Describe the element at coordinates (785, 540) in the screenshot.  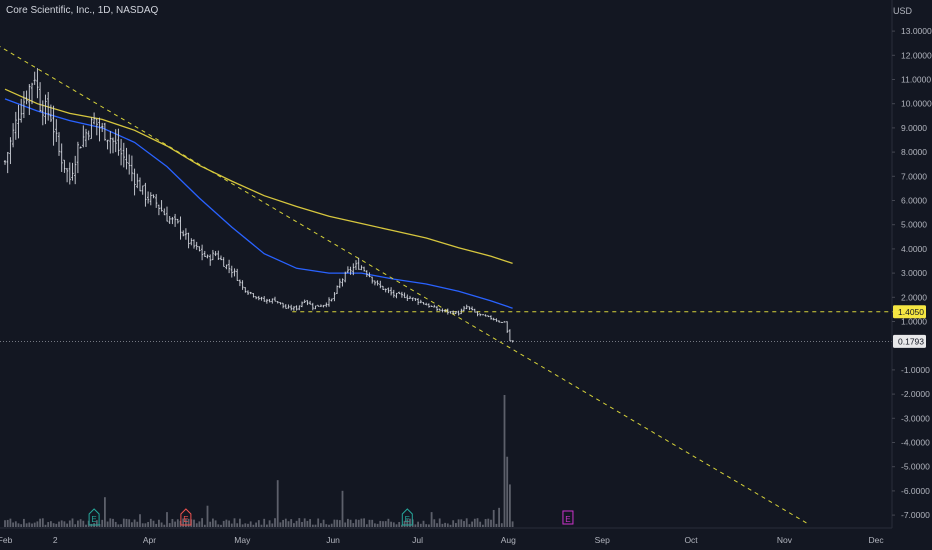
I see `x-tick-label: Nov` at that location.